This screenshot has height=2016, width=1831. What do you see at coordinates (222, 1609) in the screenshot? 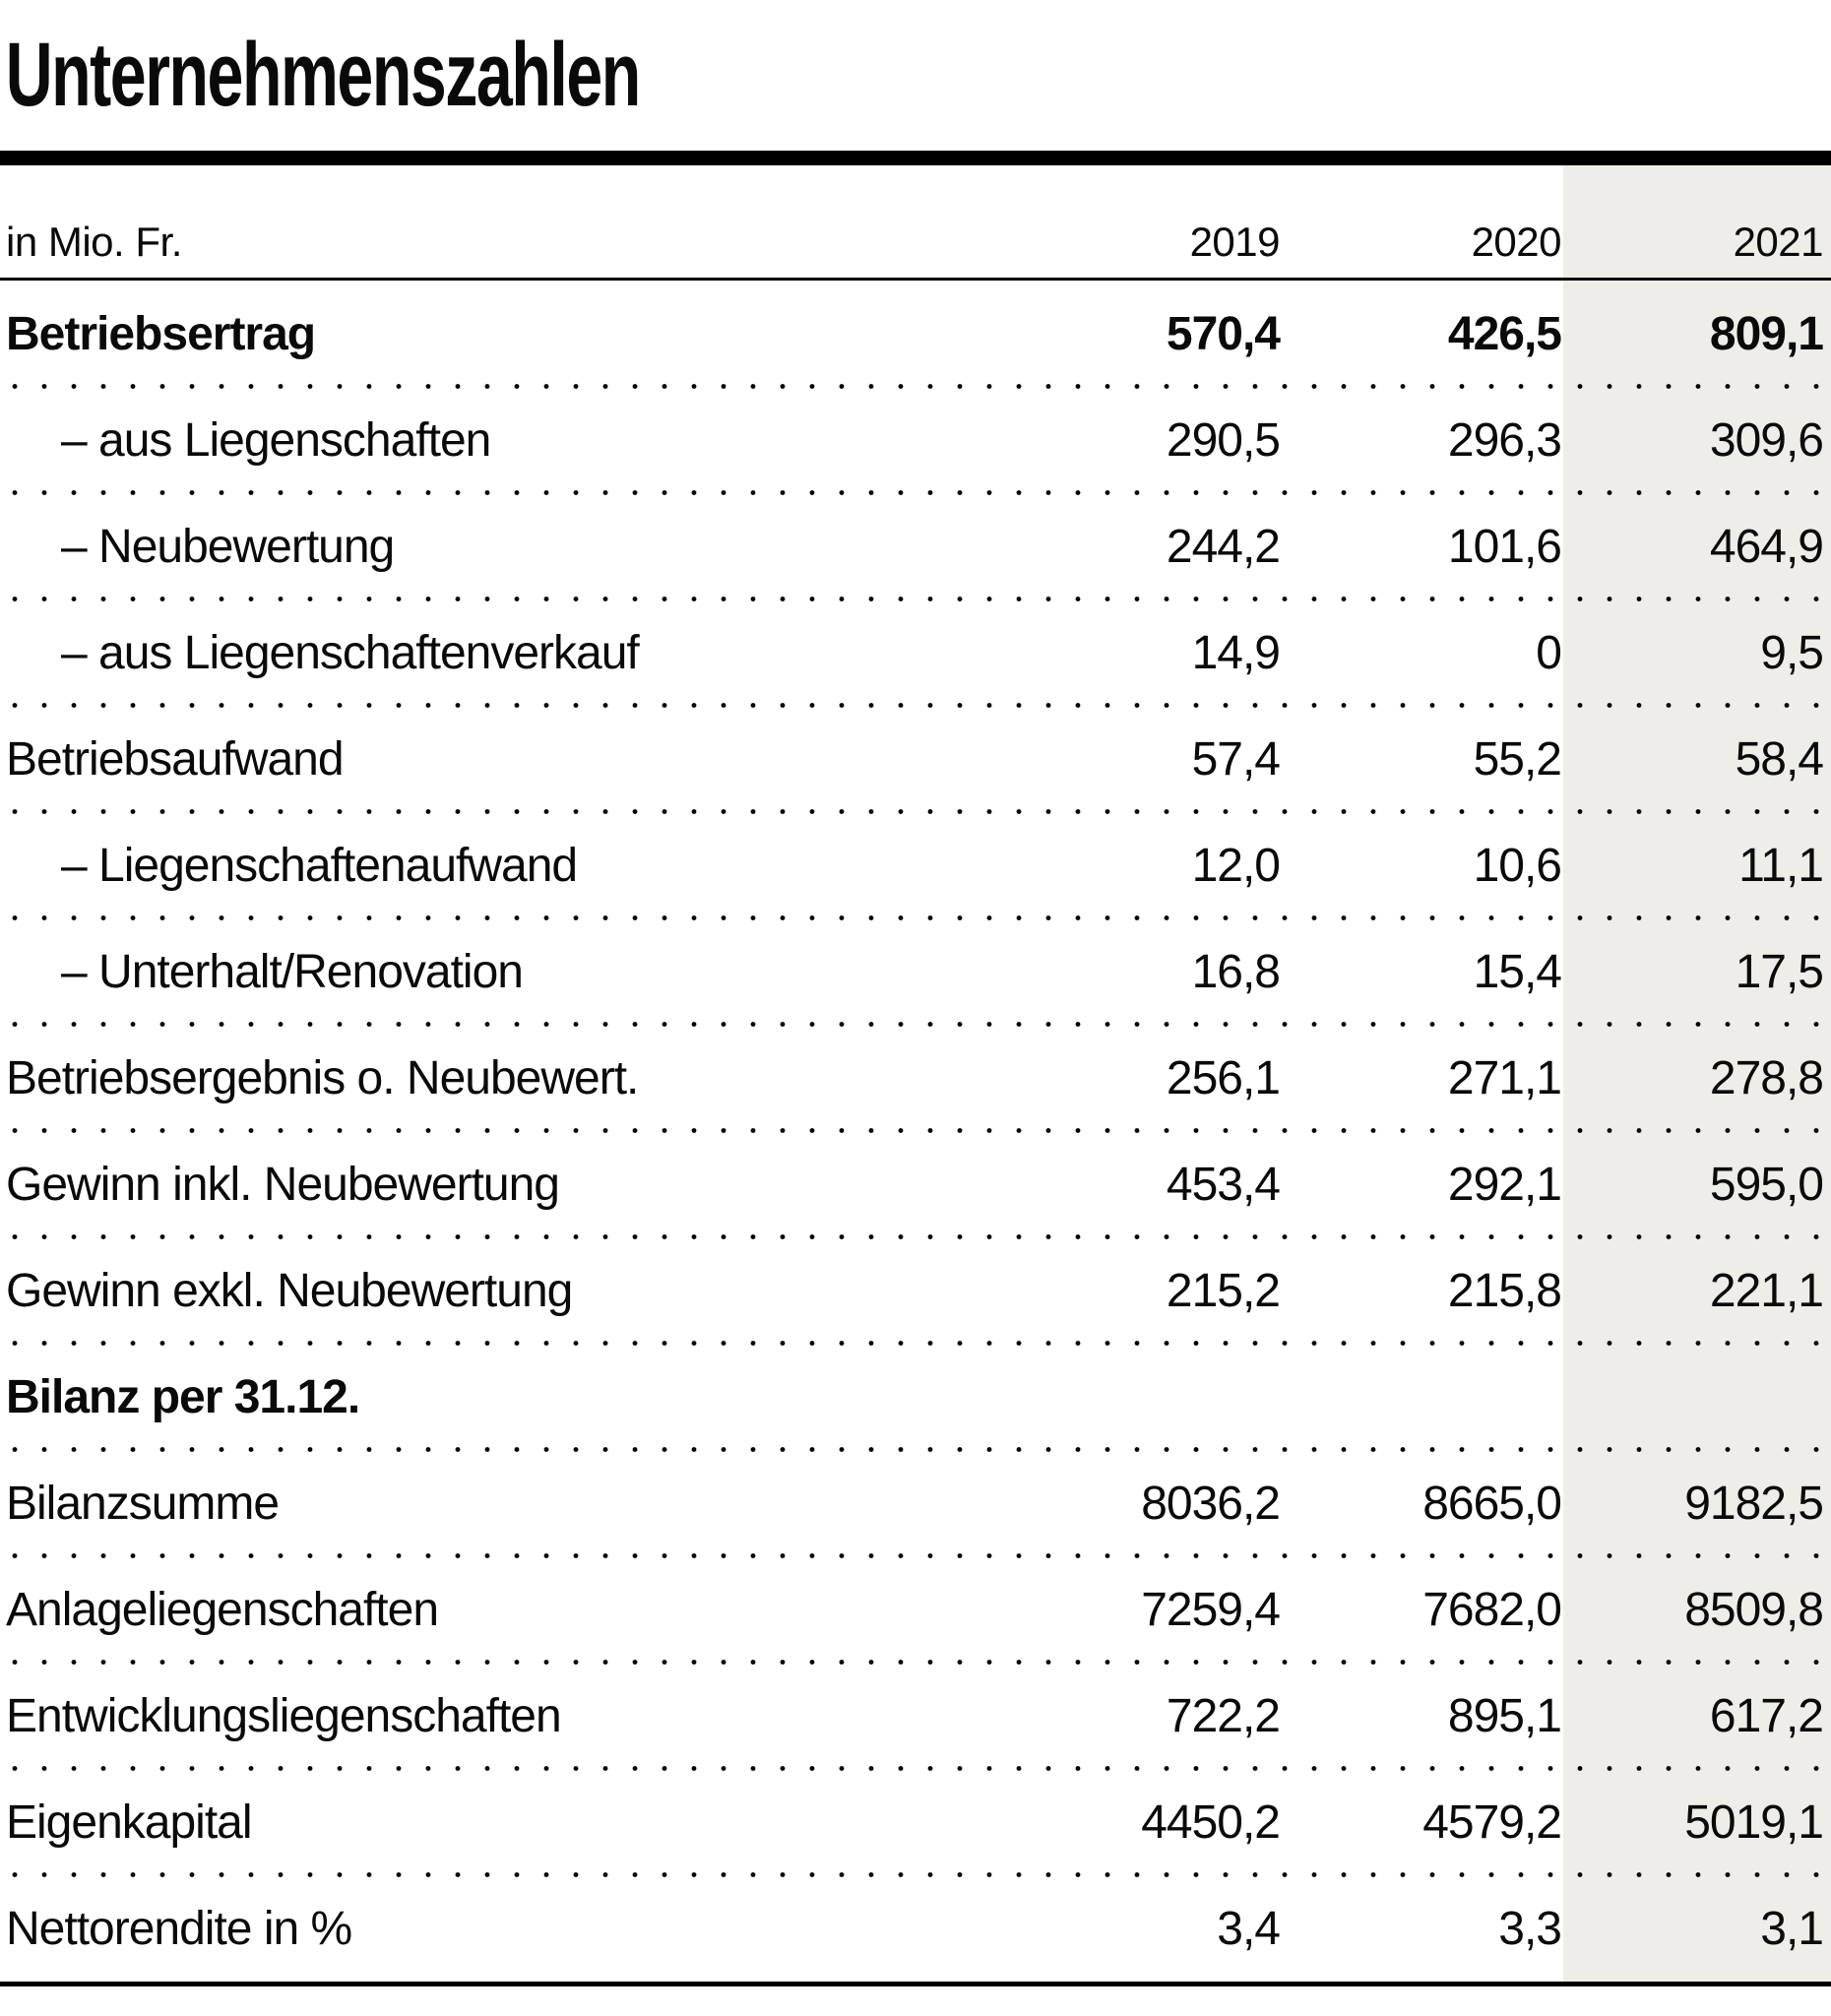
I see `row-label: Anlageliegenschaften` at bounding box center [222, 1609].